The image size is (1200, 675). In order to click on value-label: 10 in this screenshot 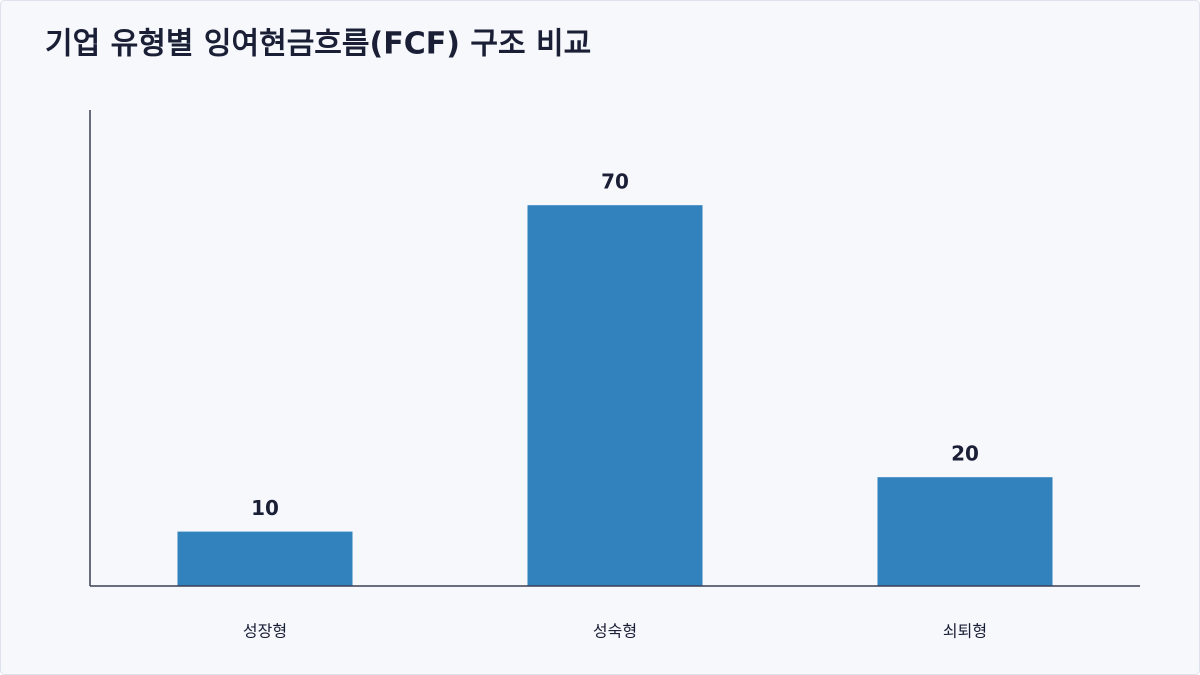, I will do `click(265, 508)`.